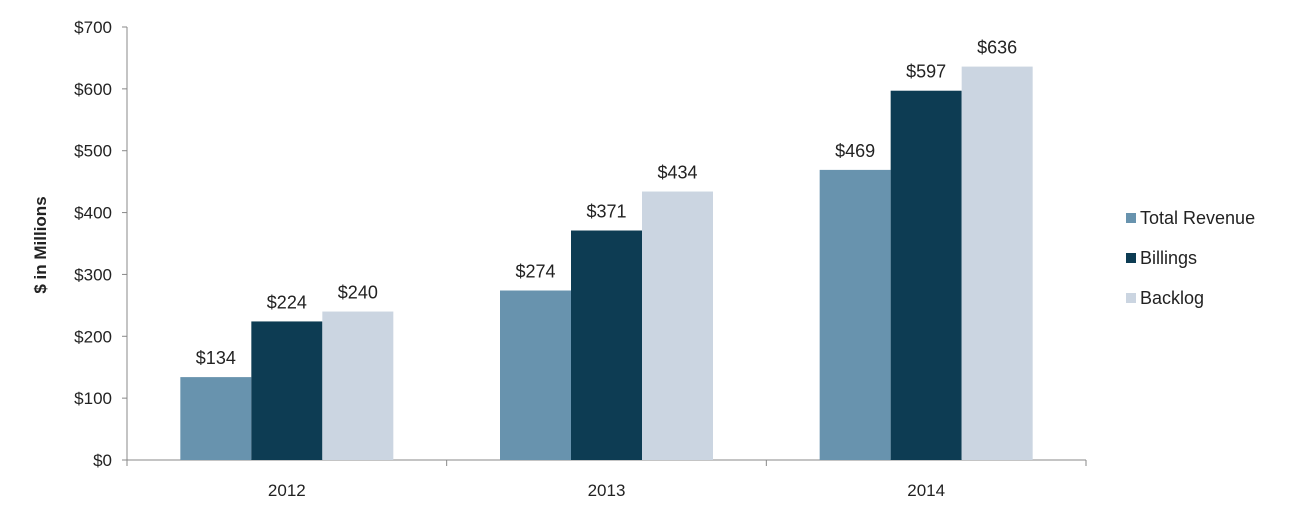 Image resolution: width=1301 pixels, height=512 pixels. I want to click on data-label: $636, so click(997, 48).